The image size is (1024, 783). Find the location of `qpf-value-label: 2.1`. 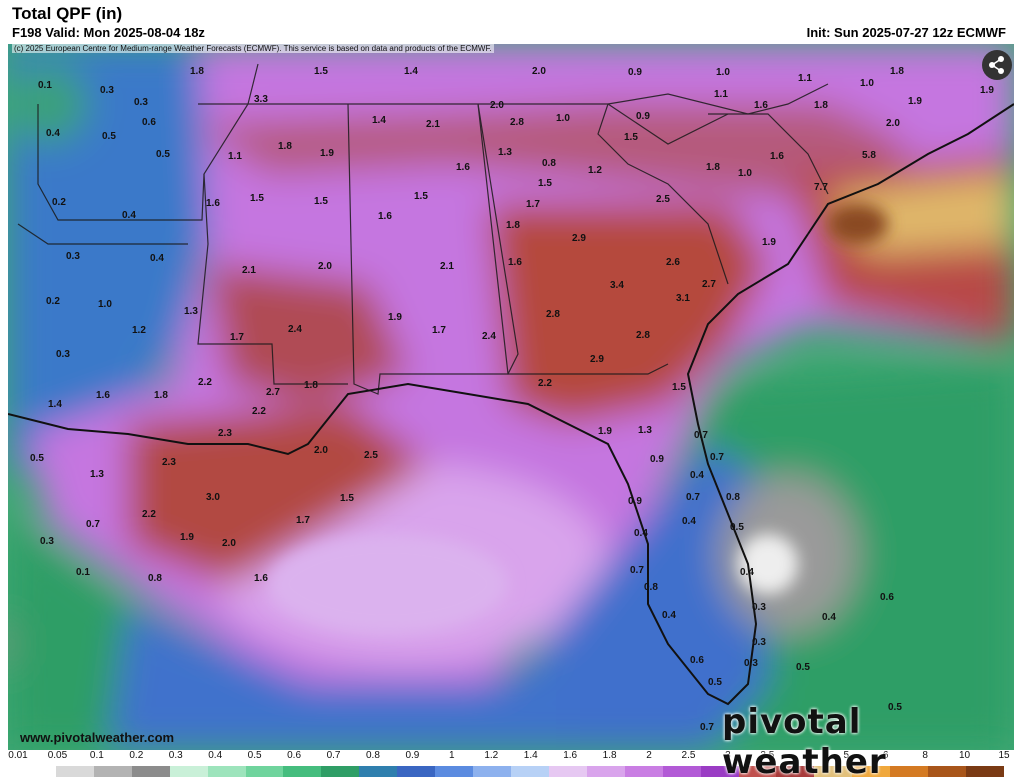

qpf-value-label: 2.1 is located at coordinates (433, 124).